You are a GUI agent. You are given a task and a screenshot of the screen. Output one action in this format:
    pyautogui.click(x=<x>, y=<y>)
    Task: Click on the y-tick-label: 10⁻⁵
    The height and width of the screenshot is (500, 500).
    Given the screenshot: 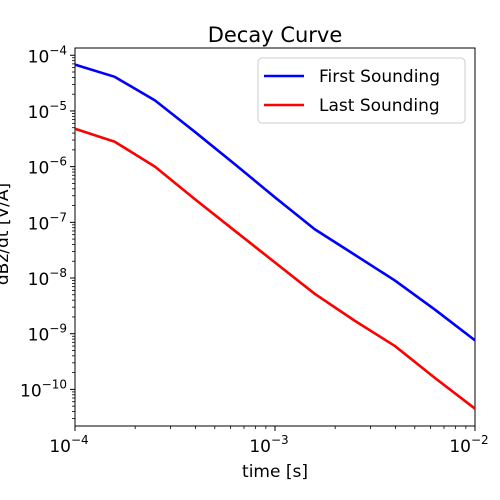 What is the action you would take?
    pyautogui.click(x=47, y=111)
    